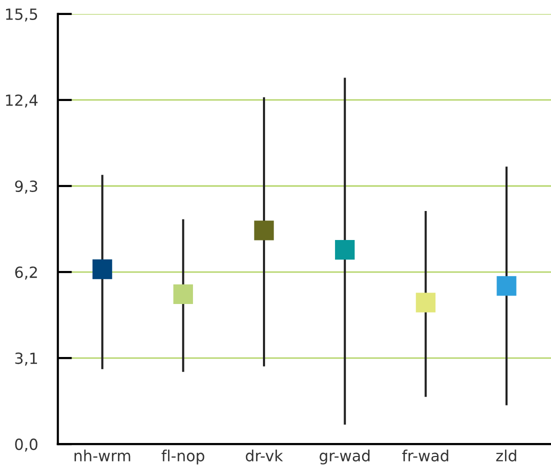 This screenshot has height=465, width=551. I want to click on y-tick-label: 9,3, so click(26, 187).